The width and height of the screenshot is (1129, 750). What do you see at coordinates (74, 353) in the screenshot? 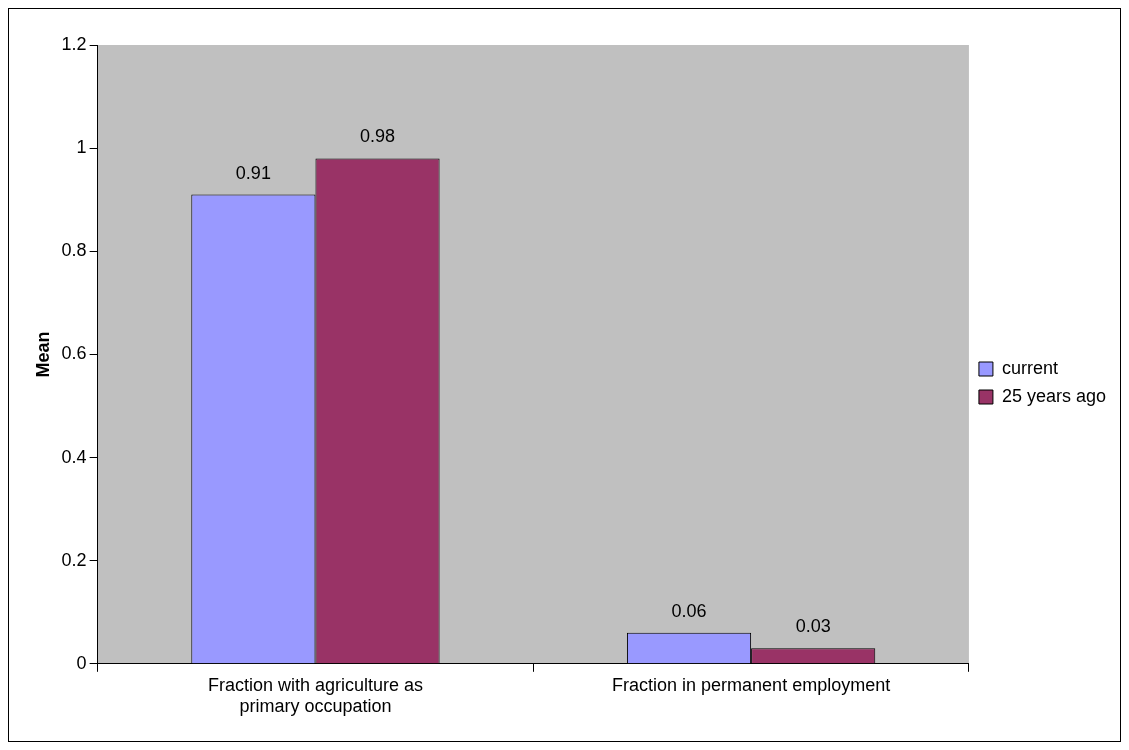
I see `y-tick-label: 0.6` at bounding box center [74, 353].